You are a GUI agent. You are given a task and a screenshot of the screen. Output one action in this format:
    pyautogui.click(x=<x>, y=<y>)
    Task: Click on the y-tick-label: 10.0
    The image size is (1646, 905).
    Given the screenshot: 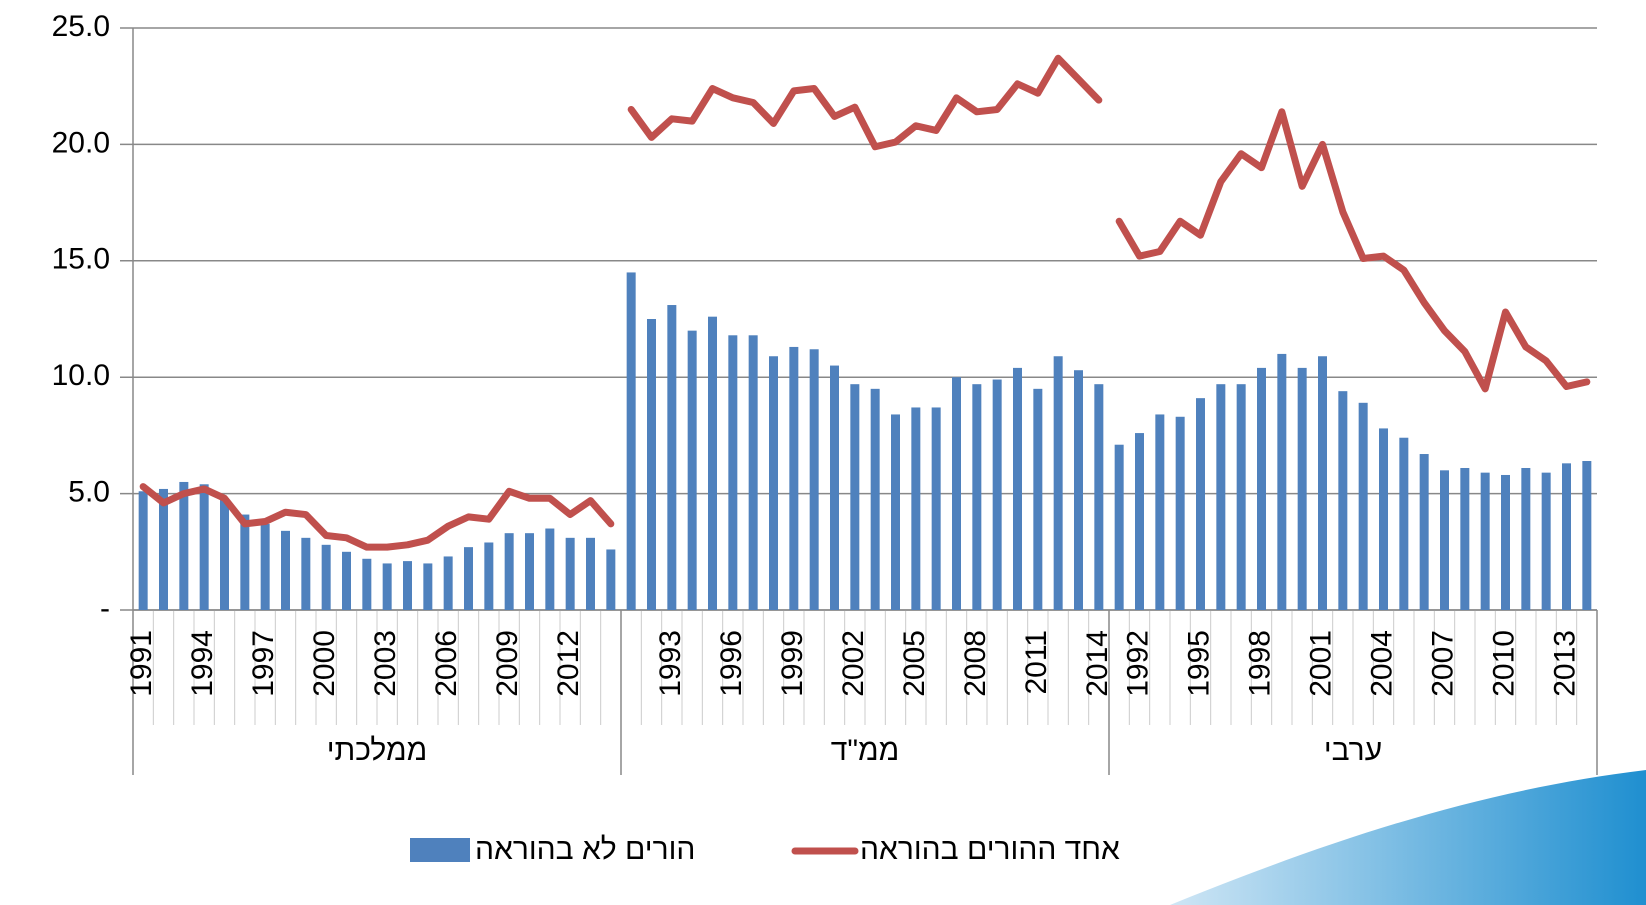 What is the action you would take?
    pyautogui.click(x=81, y=375)
    